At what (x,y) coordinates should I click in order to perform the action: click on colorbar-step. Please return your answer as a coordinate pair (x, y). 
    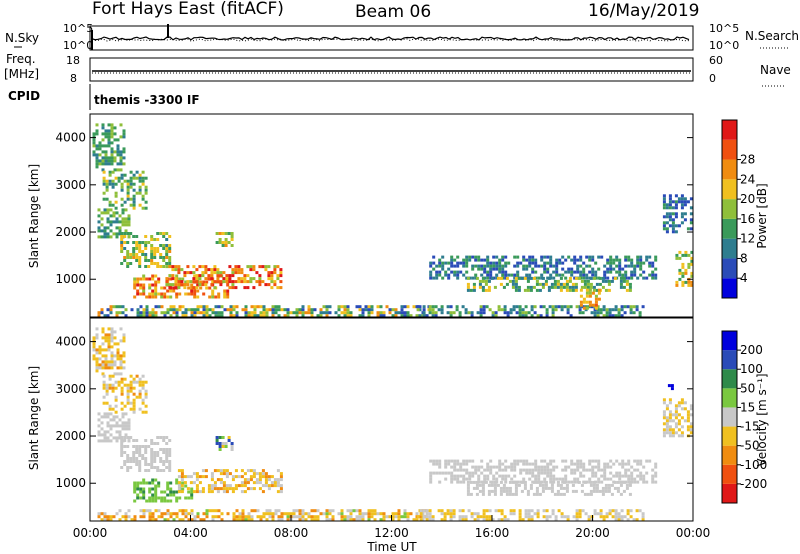
    Looking at the image, I should click on (729, 268).